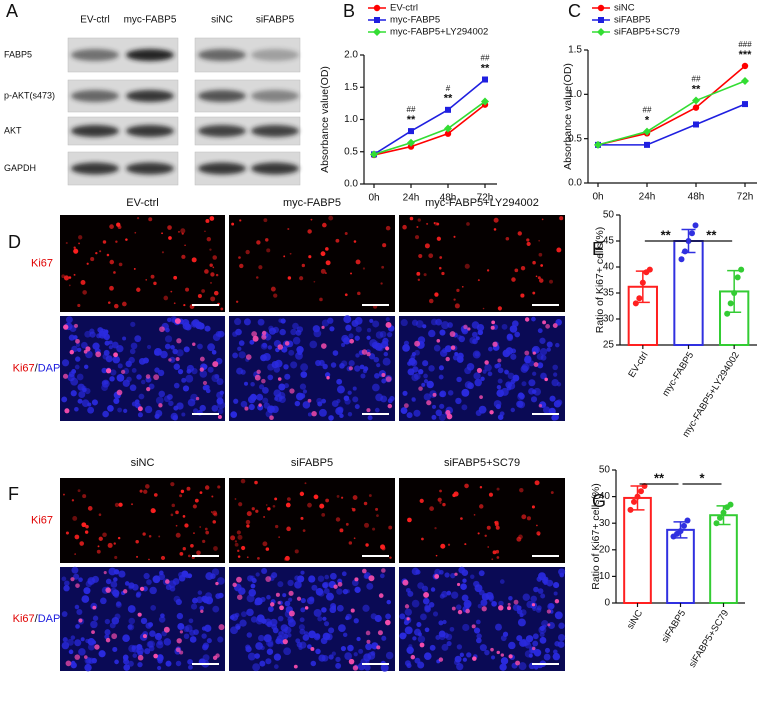 The height and width of the screenshot is (705, 777). What do you see at coordinates (439, 32) in the screenshot?
I see `legend-label: myc-FABP5+LY294002` at bounding box center [439, 32].